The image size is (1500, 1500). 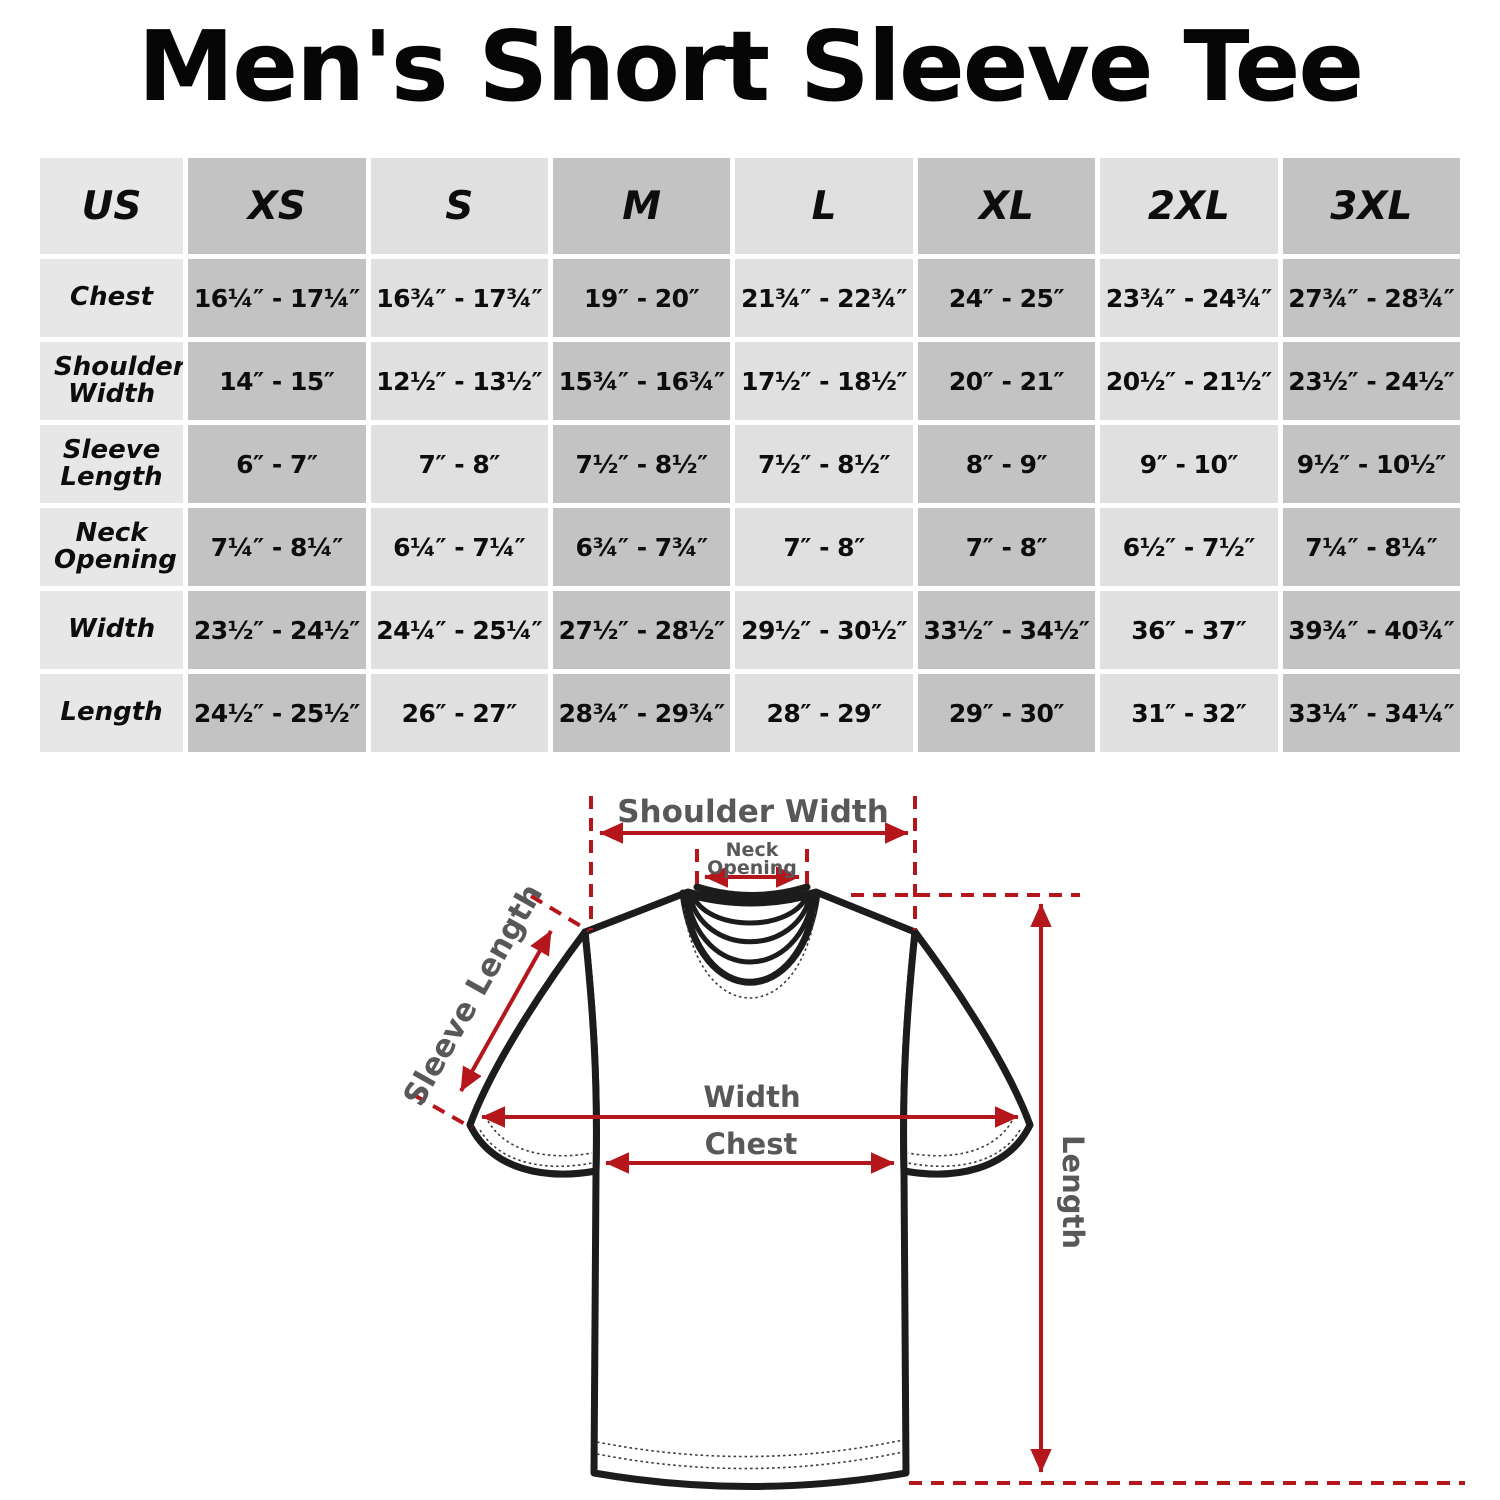 I want to click on row-label-length: Length, so click(x=112, y=713).